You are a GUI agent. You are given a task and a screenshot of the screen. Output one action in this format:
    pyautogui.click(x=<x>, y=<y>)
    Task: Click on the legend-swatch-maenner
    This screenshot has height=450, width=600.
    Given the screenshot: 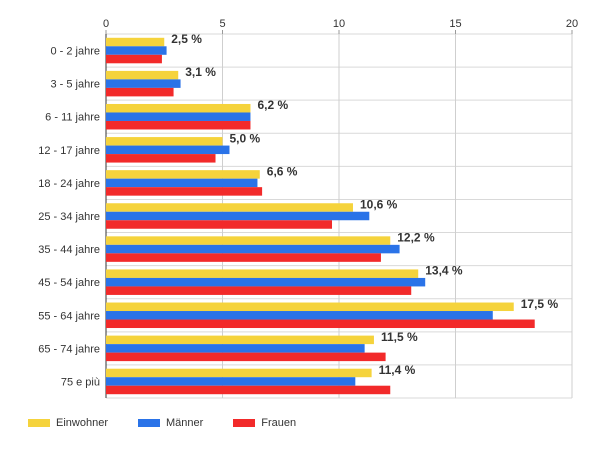 What is the action you would take?
    pyautogui.click(x=148, y=423)
    